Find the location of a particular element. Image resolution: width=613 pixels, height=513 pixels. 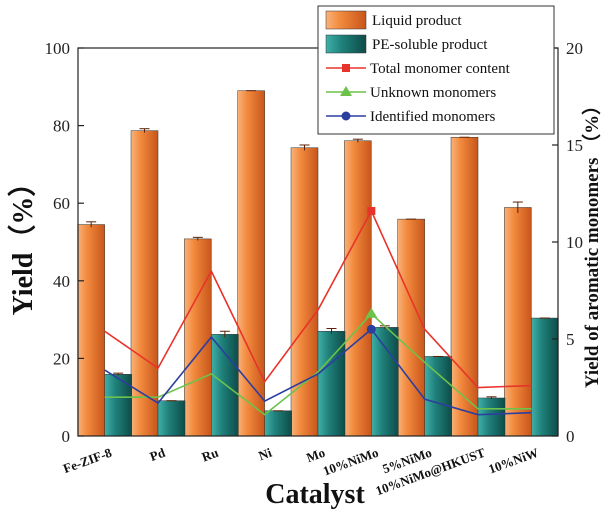

category-label: Pd is located at coordinates (158, 454).